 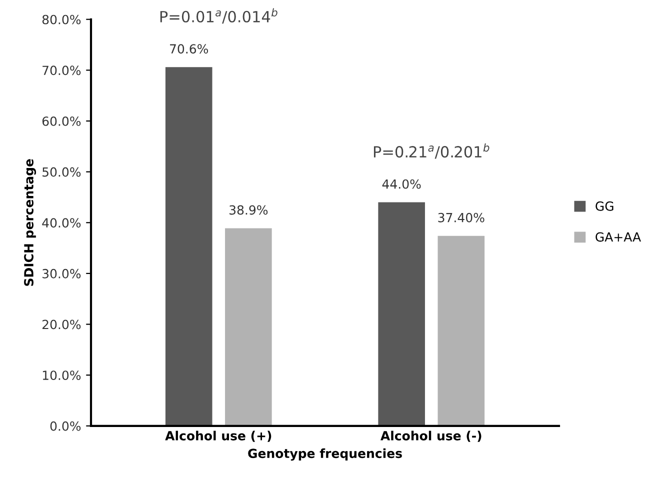 I want to click on x-axis-title: Genotype frequencies, so click(x=325, y=454).